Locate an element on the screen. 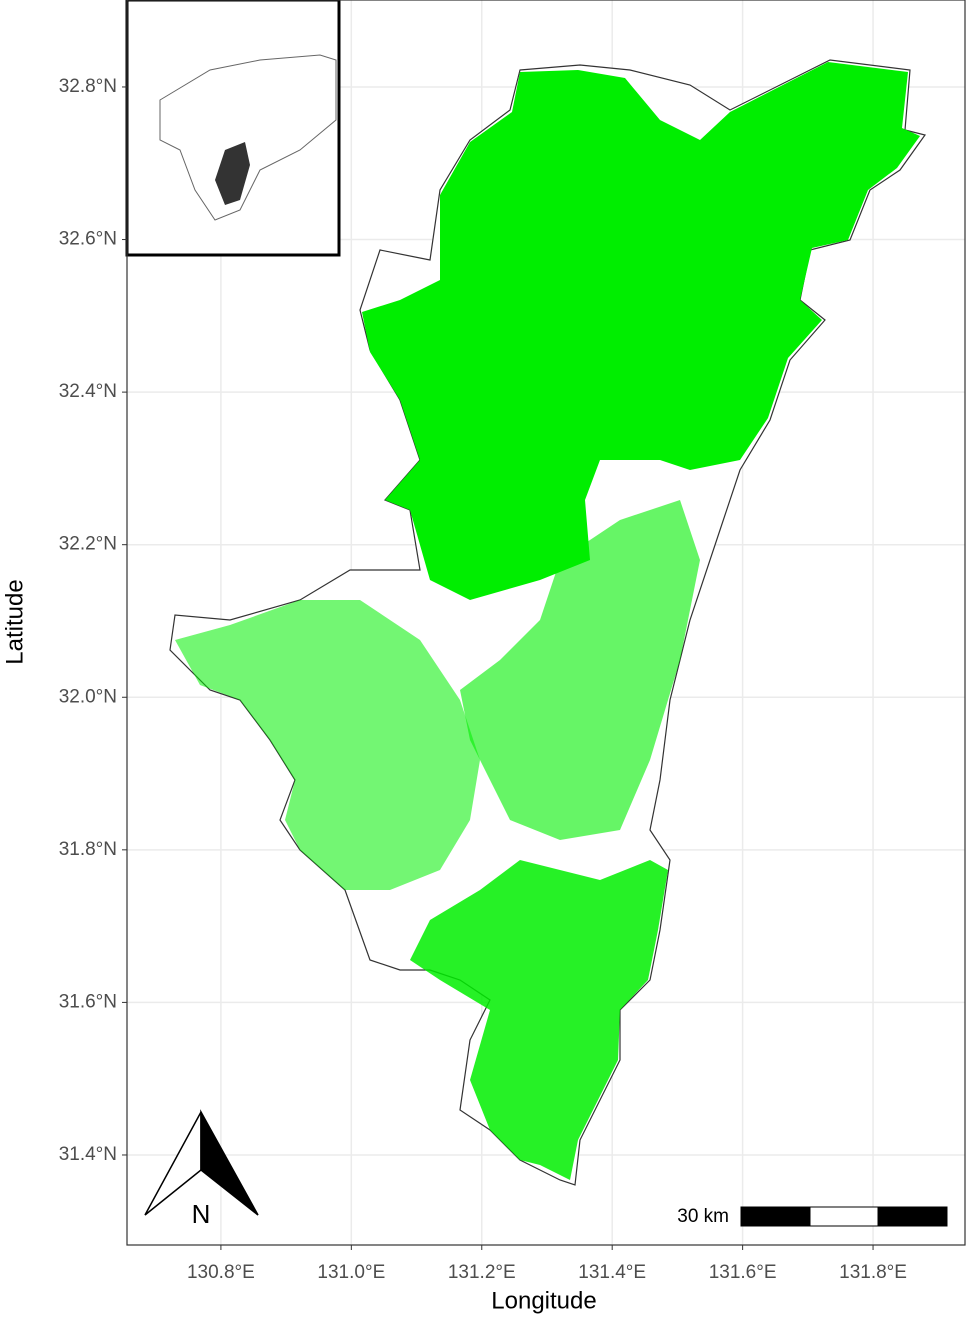 Image resolution: width=966 pixels, height=1325 pixels. x-tick-label: 131.2°E is located at coordinates (482, 1272).